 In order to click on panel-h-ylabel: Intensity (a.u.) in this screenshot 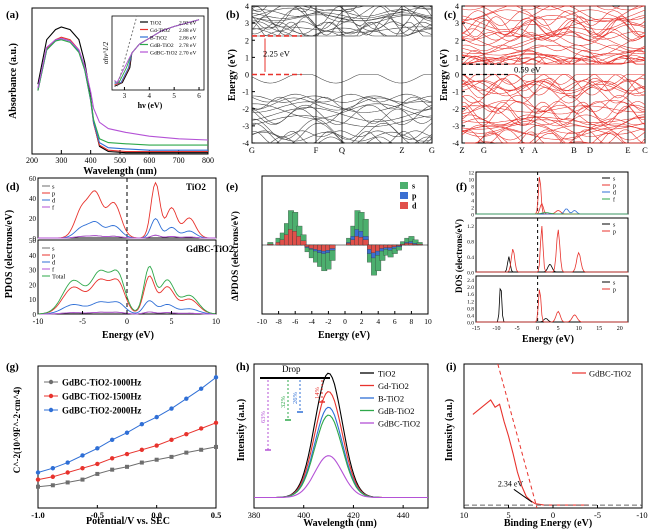, I will do `click(241, 430)`.